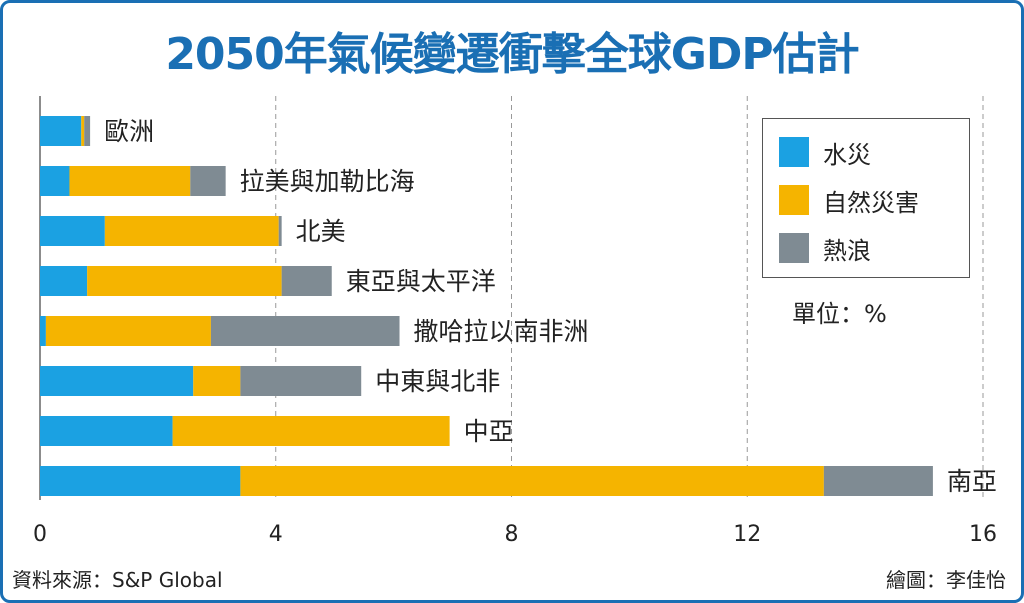 This screenshot has width=1024, height=603. Describe the element at coordinates (839, 314) in the screenshot. I see `unit-label: 單位：%` at that location.